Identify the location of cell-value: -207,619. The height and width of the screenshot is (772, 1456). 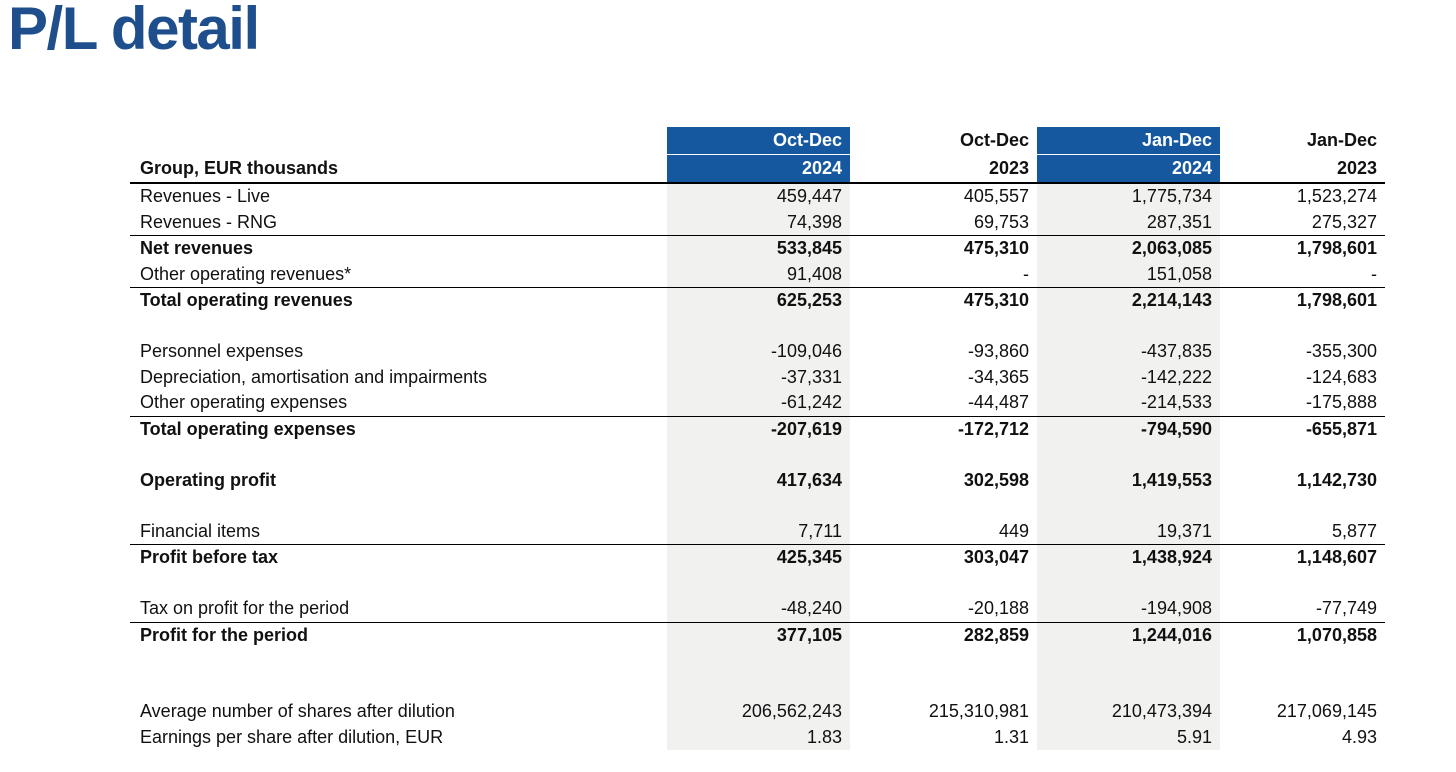
(758, 429).